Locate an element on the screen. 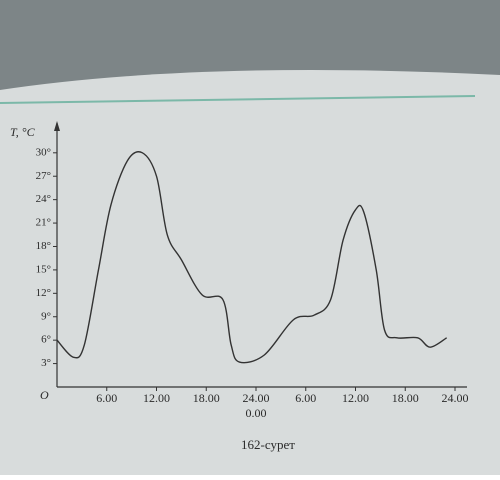 This screenshot has height=480, width=500. y-tick-label: 3° is located at coordinates (46, 363).